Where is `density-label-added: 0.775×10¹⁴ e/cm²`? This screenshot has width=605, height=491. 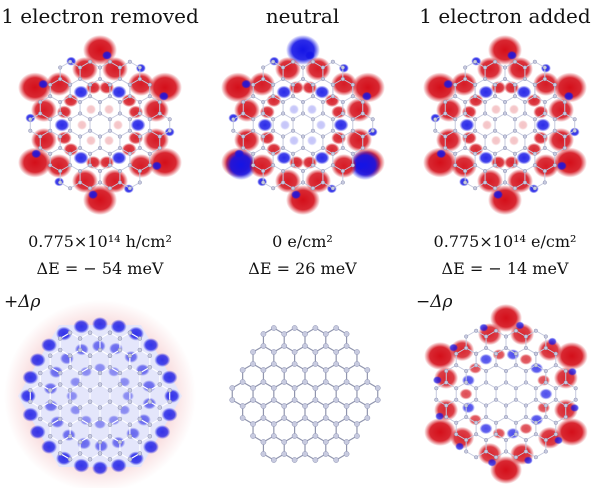 density-label-added: 0.775×10¹⁴ e/cm² is located at coordinates (505, 241).